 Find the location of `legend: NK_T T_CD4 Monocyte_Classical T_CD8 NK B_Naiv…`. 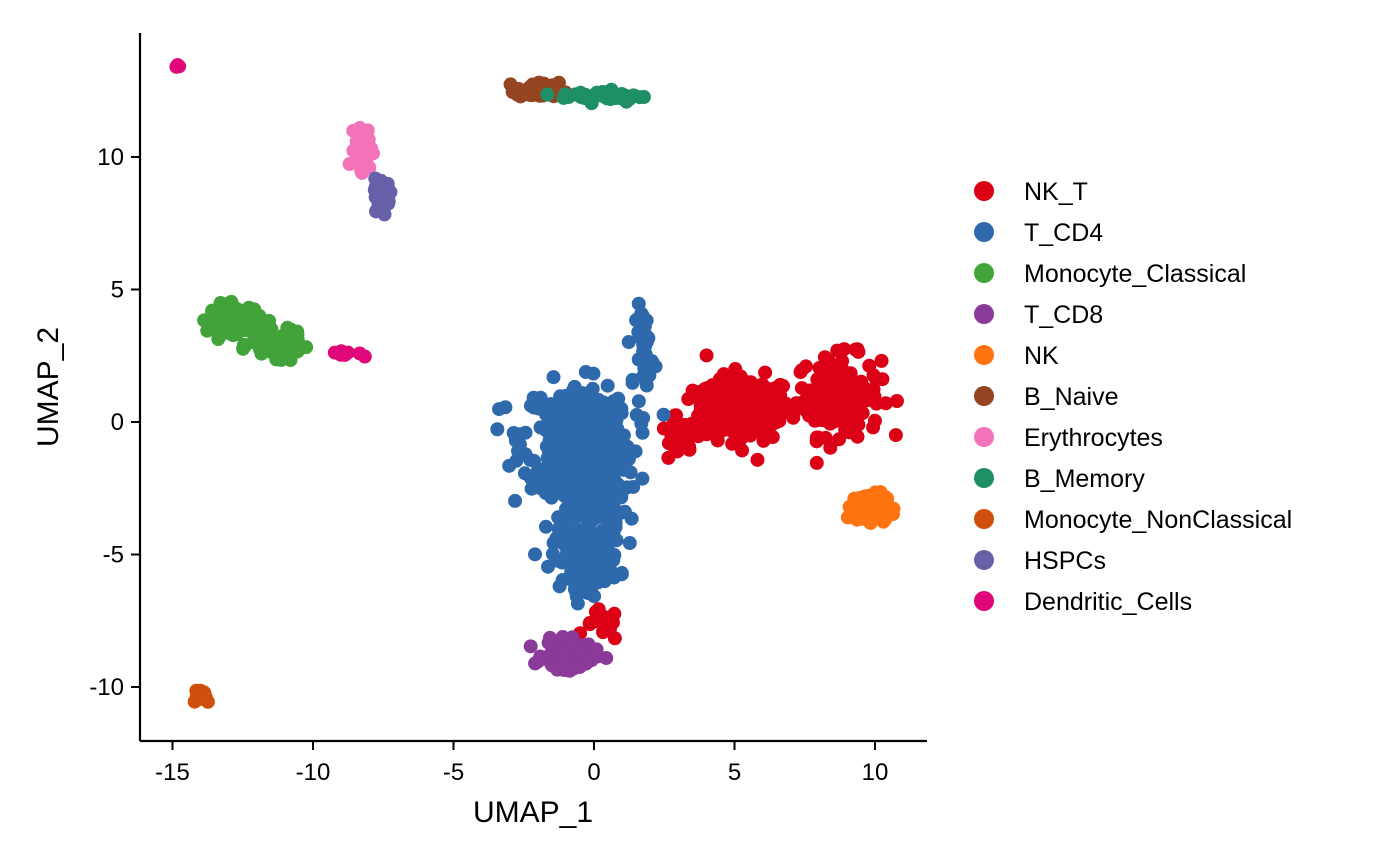

legend: NK_T T_CD4 Monocyte_Classical T_CD8 NK B_Naiv… is located at coordinates (1133, 397).